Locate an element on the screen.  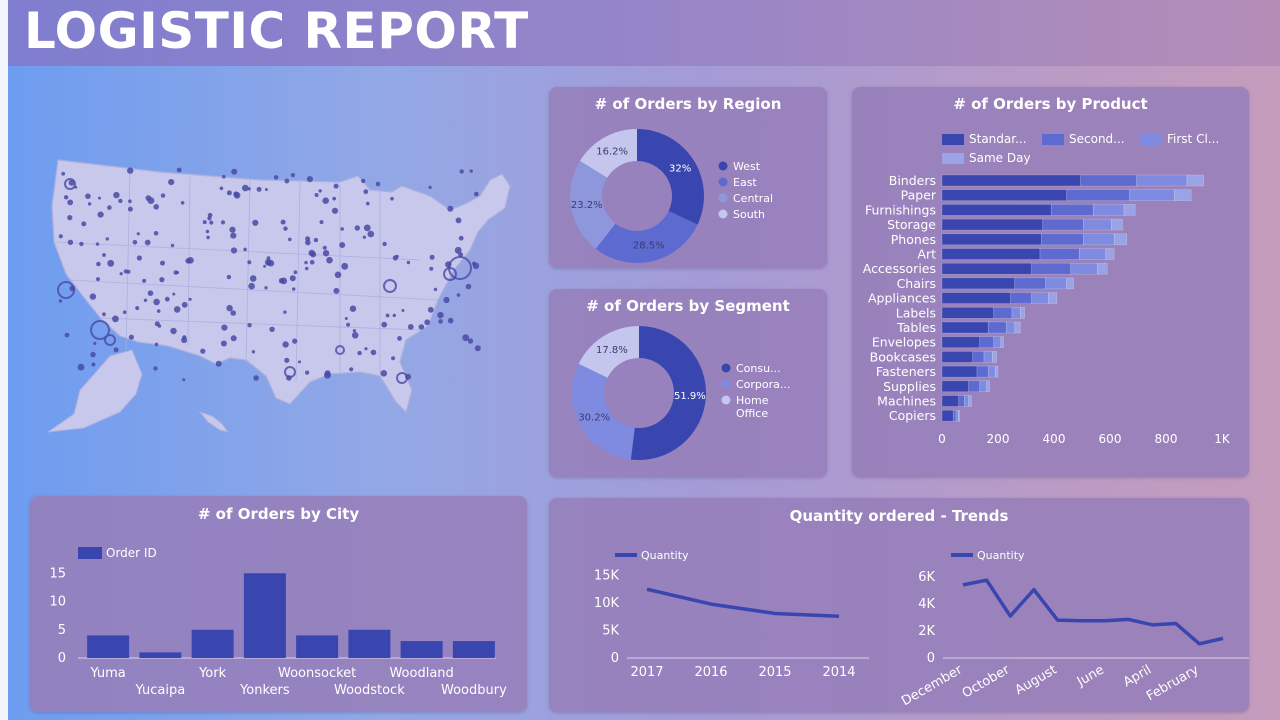
product-category-label: Appliances is located at coordinates (902, 298).